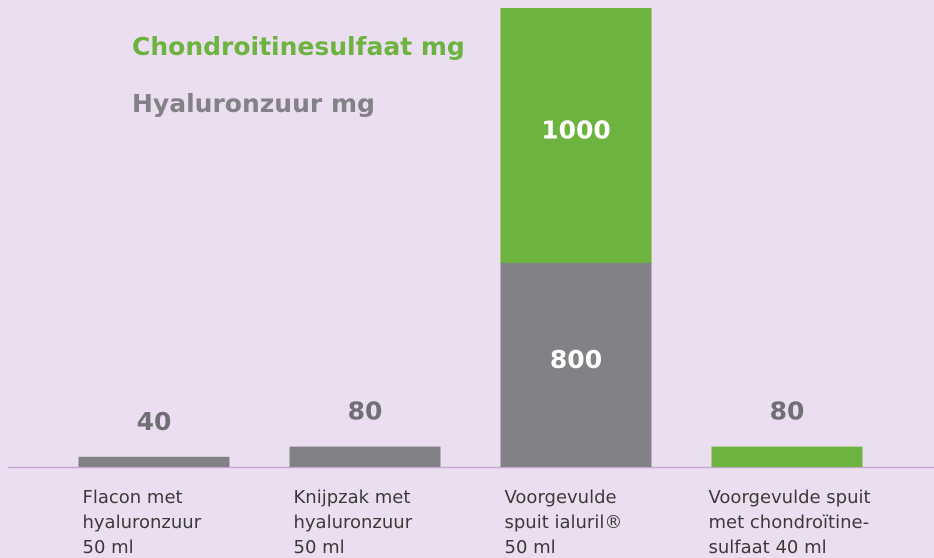 This screenshot has width=934, height=558. Describe the element at coordinates (768, 547) in the screenshot. I see `x-tick-label: sulfaat 40 ml` at that location.